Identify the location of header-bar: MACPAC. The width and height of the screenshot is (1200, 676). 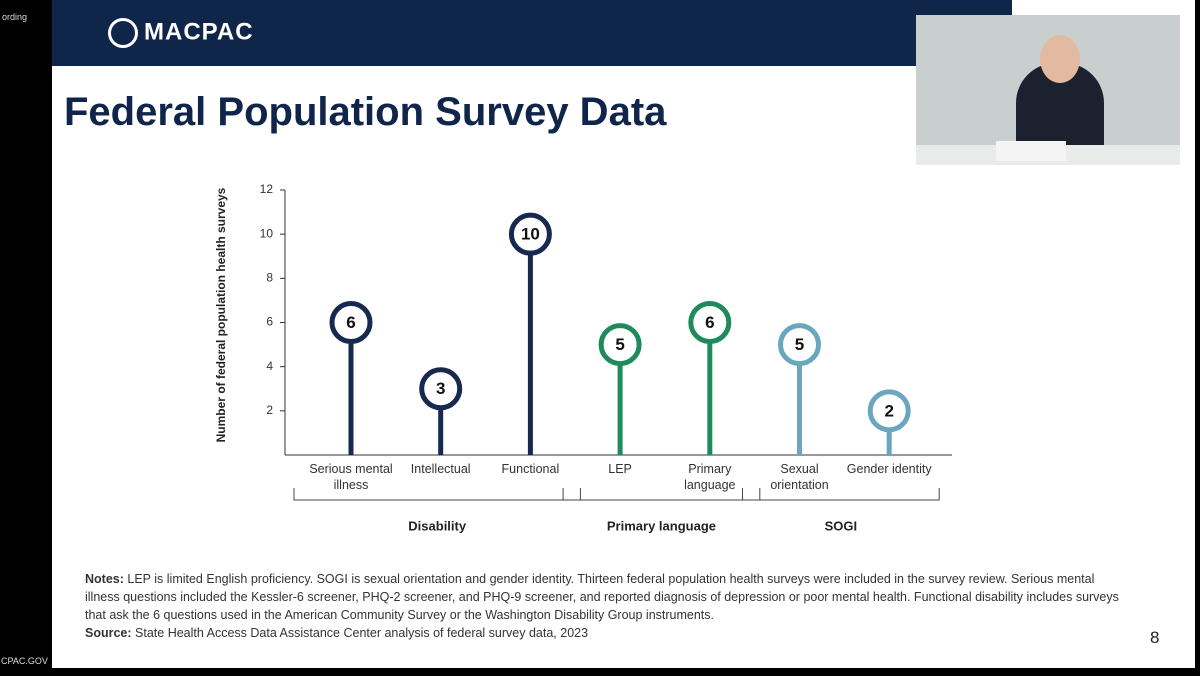
(532, 33).